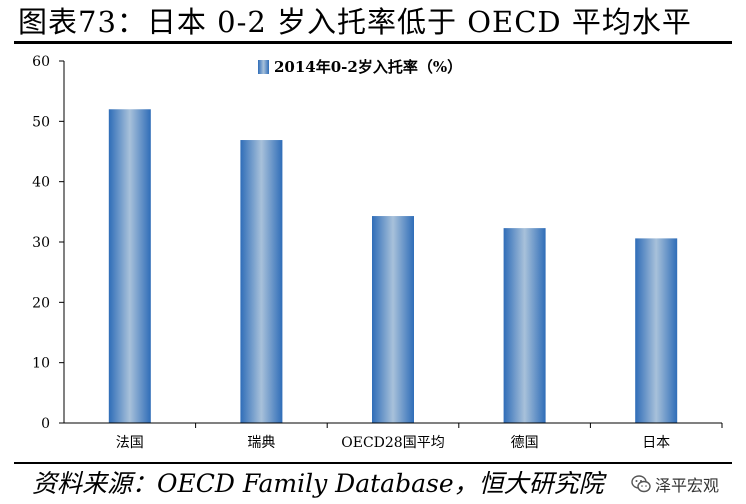 The width and height of the screenshot is (746, 504). What do you see at coordinates (130, 443) in the screenshot?
I see `x-tick-label: 法国` at bounding box center [130, 443].